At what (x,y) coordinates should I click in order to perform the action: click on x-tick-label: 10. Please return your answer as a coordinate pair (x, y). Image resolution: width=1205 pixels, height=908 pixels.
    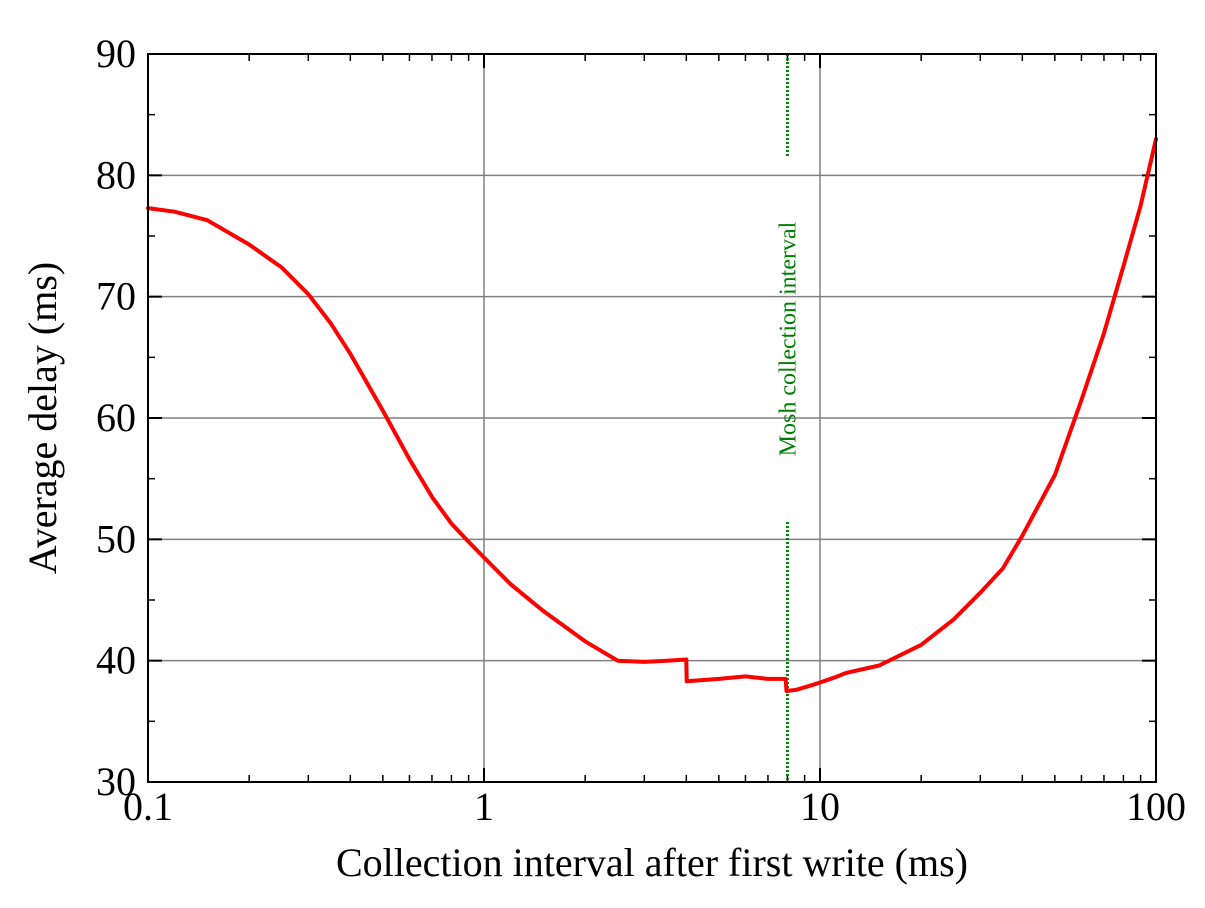
    Looking at the image, I should click on (820, 806).